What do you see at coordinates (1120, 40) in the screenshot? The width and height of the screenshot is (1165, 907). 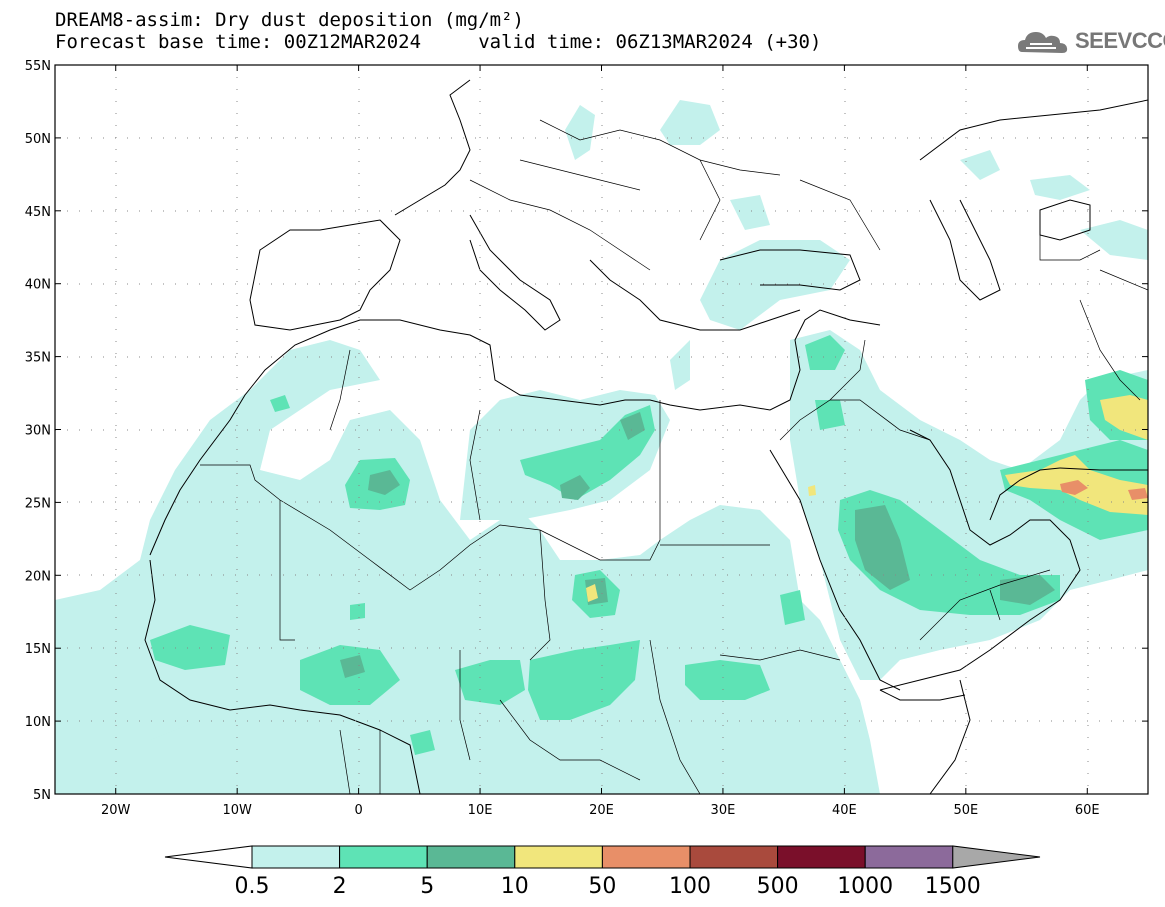 I see `logo-text: SEEVCCC` at bounding box center [1120, 40].